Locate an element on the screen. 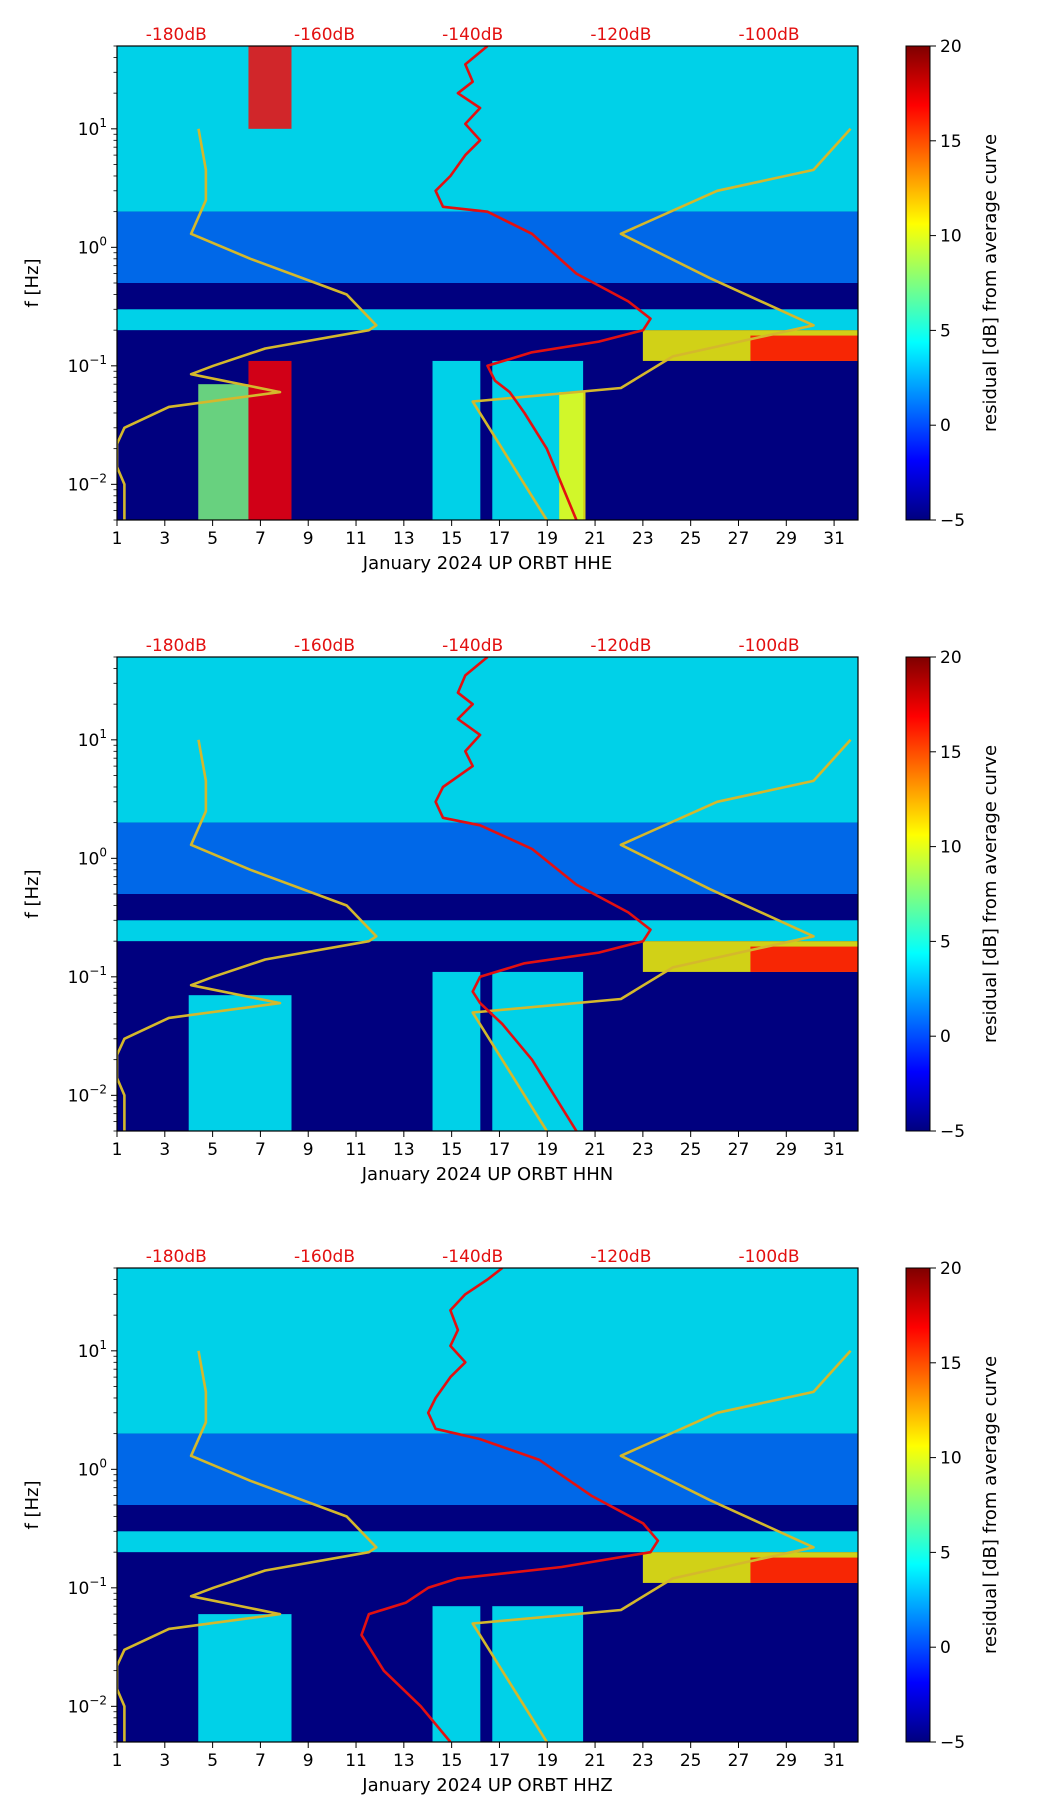 The image size is (1052, 1806). y-tick-label: 10⁻¹ is located at coordinates (87, 365).